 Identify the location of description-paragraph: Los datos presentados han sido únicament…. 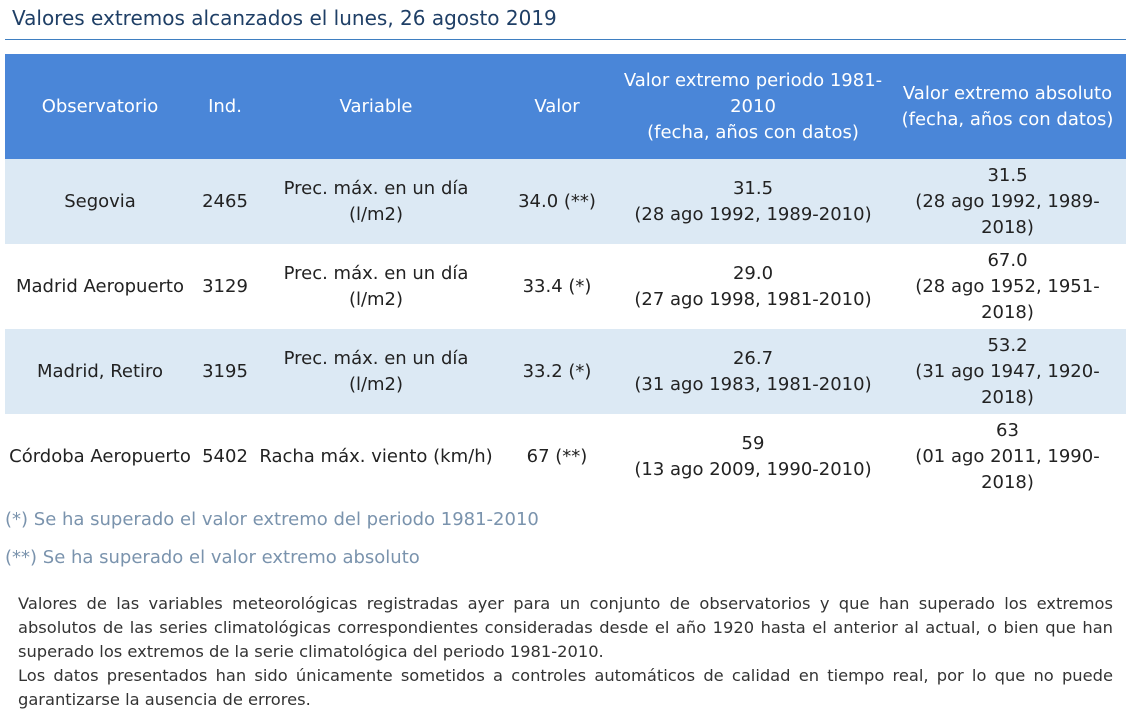
(565, 687).